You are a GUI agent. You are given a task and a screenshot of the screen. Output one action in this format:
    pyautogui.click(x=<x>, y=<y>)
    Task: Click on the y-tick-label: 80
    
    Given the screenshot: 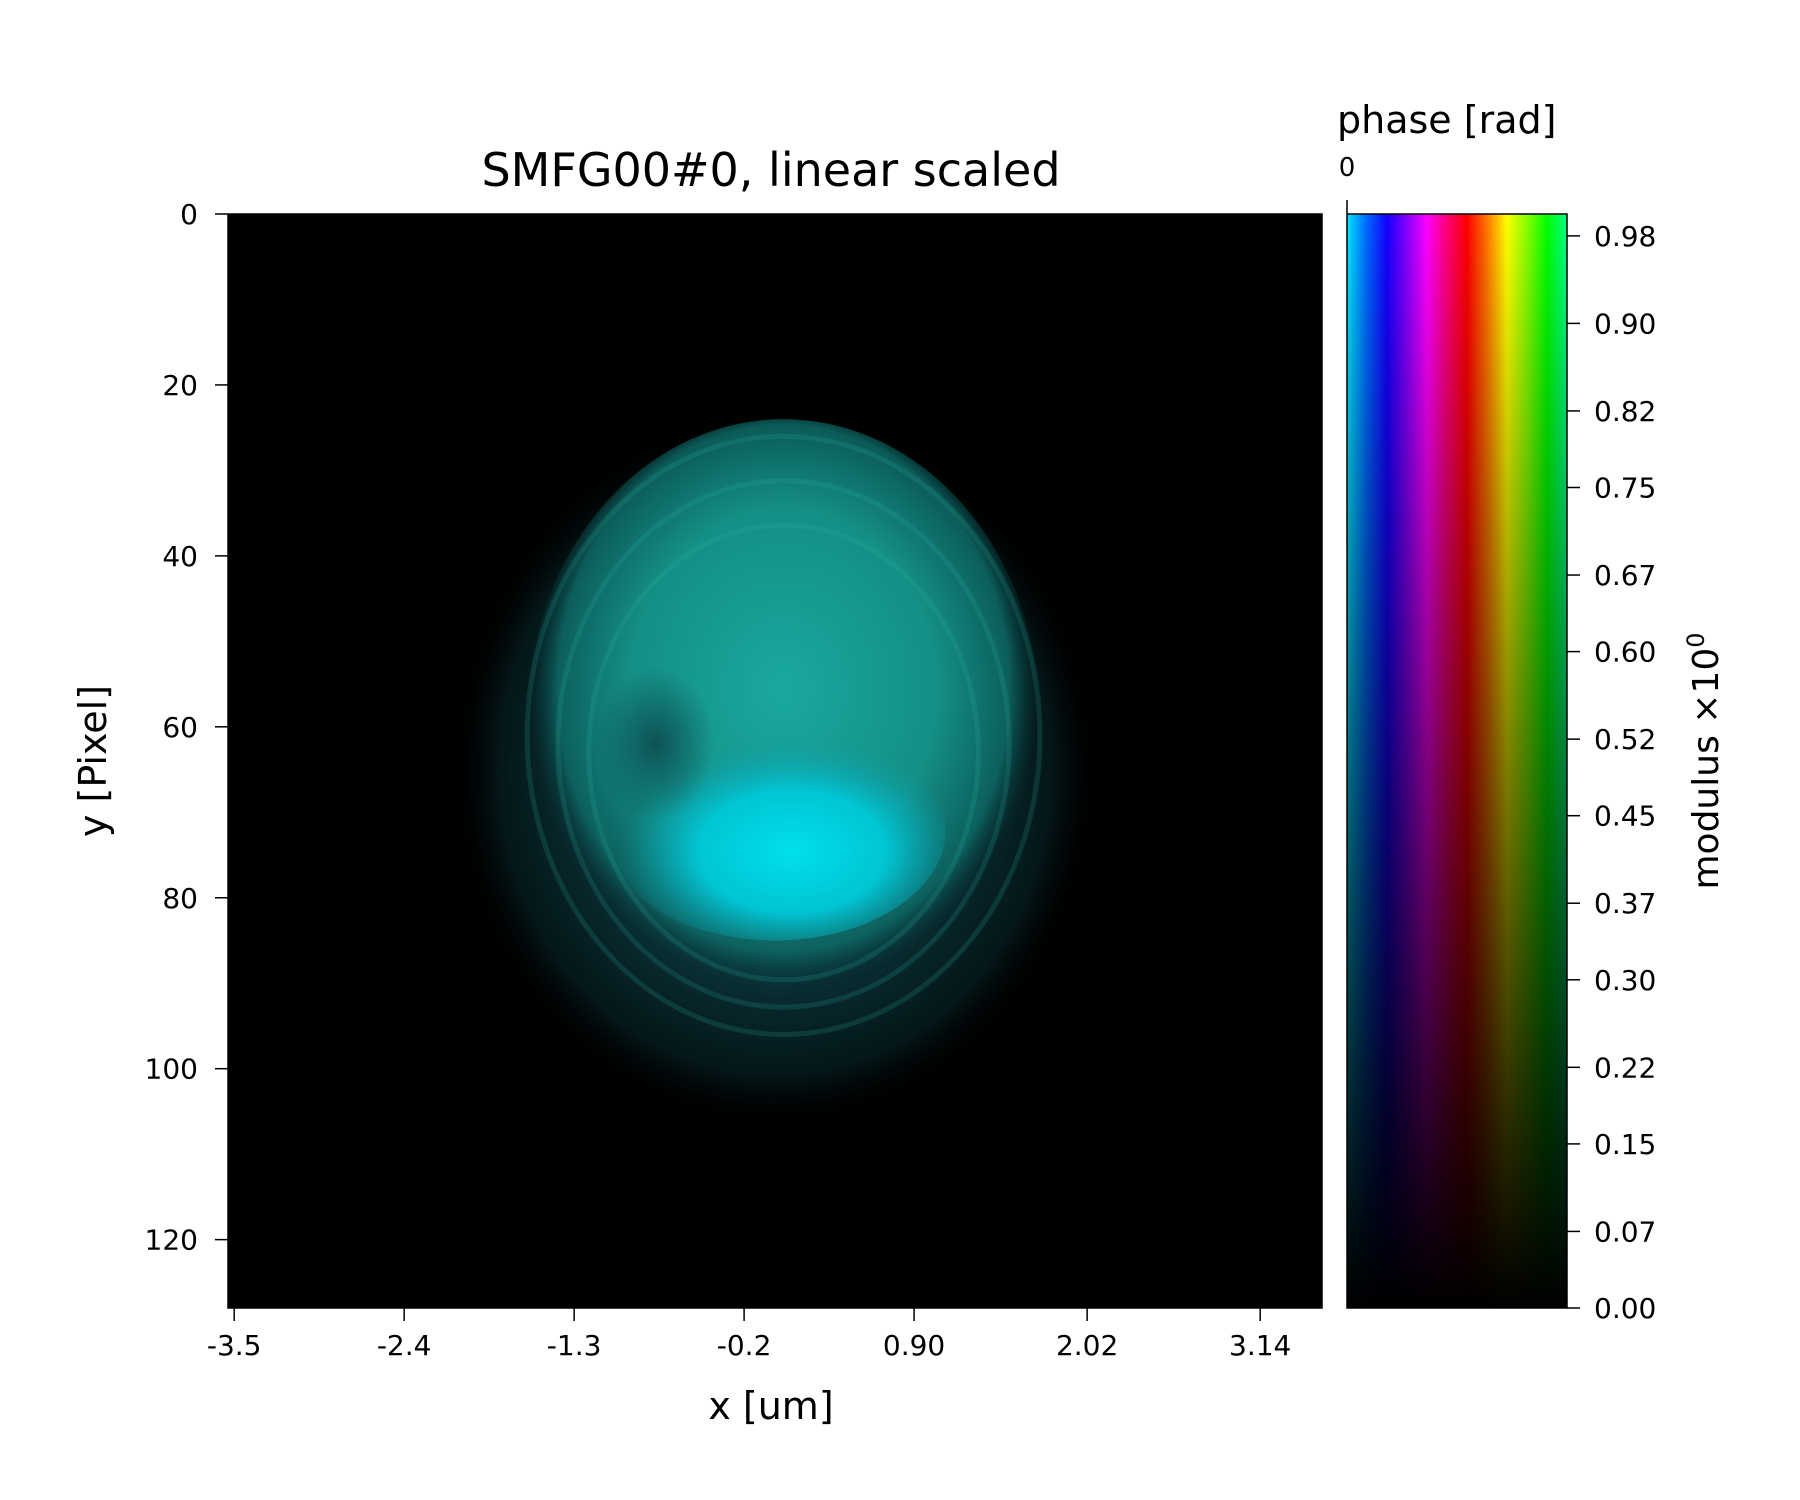 What is the action you would take?
    pyautogui.click(x=180, y=898)
    